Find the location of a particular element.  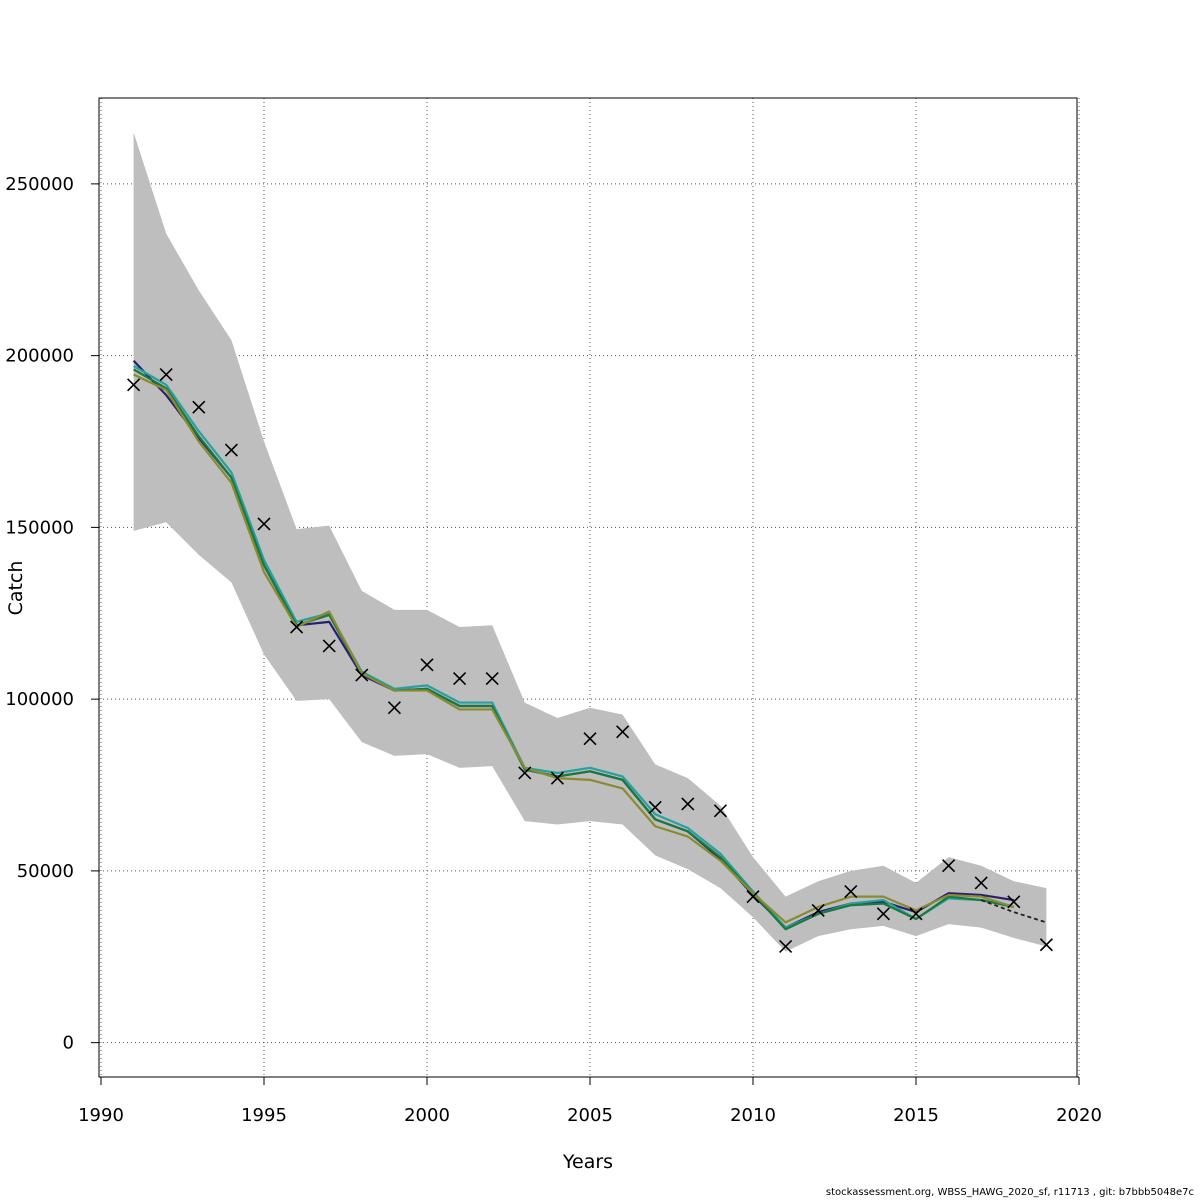

x-tick-label: 2015 is located at coordinates (916, 1115).